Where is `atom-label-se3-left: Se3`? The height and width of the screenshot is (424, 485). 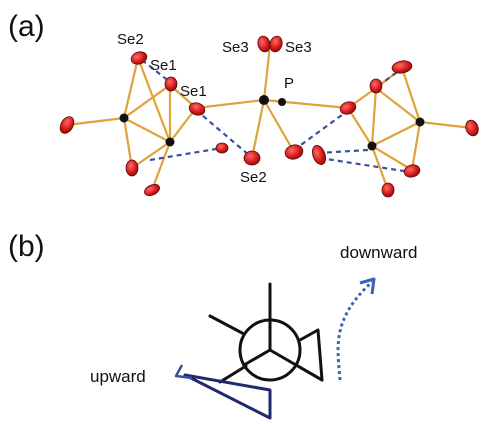 atom-label-se3-left: Se3 is located at coordinates (235, 47).